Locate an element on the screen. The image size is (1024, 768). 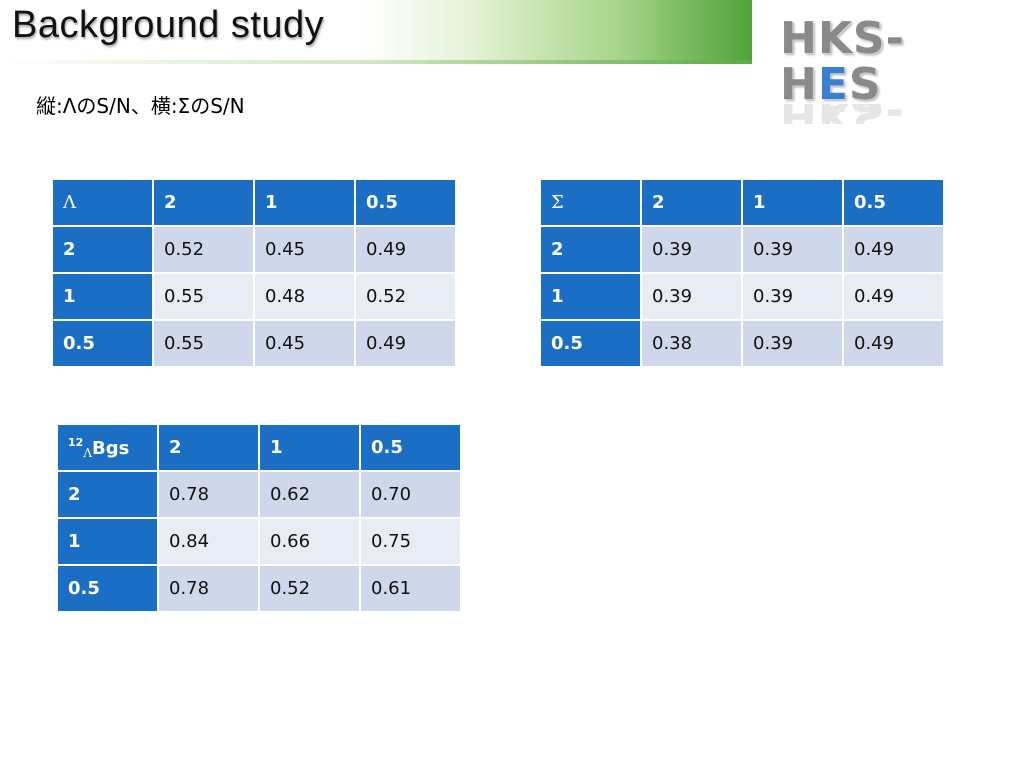
table-row: 2 0.52 0.45 0.49 is located at coordinates (254, 249).